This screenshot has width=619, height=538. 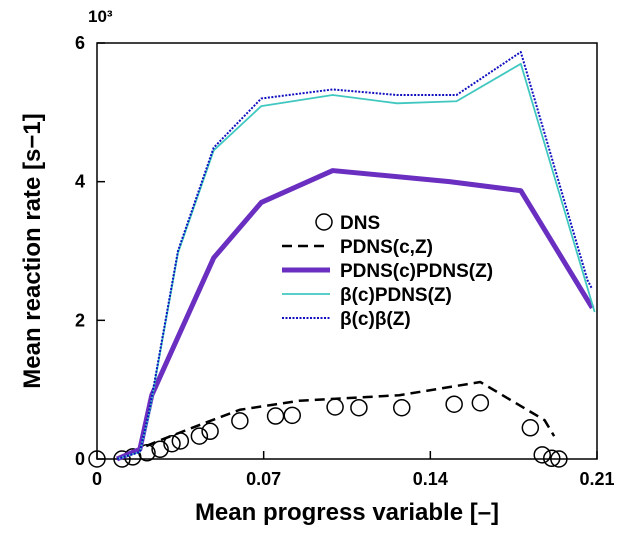 What do you see at coordinates (375, 319) in the screenshot?
I see `legend-label: β(c)β(Z)` at bounding box center [375, 319].